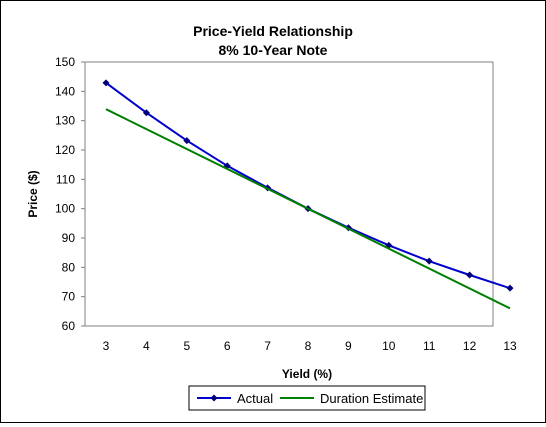 This screenshot has height=427, width=546. Describe the element at coordinates (255, 398) in the screenshot. I see `legend-label-actual: Actual` at that location.